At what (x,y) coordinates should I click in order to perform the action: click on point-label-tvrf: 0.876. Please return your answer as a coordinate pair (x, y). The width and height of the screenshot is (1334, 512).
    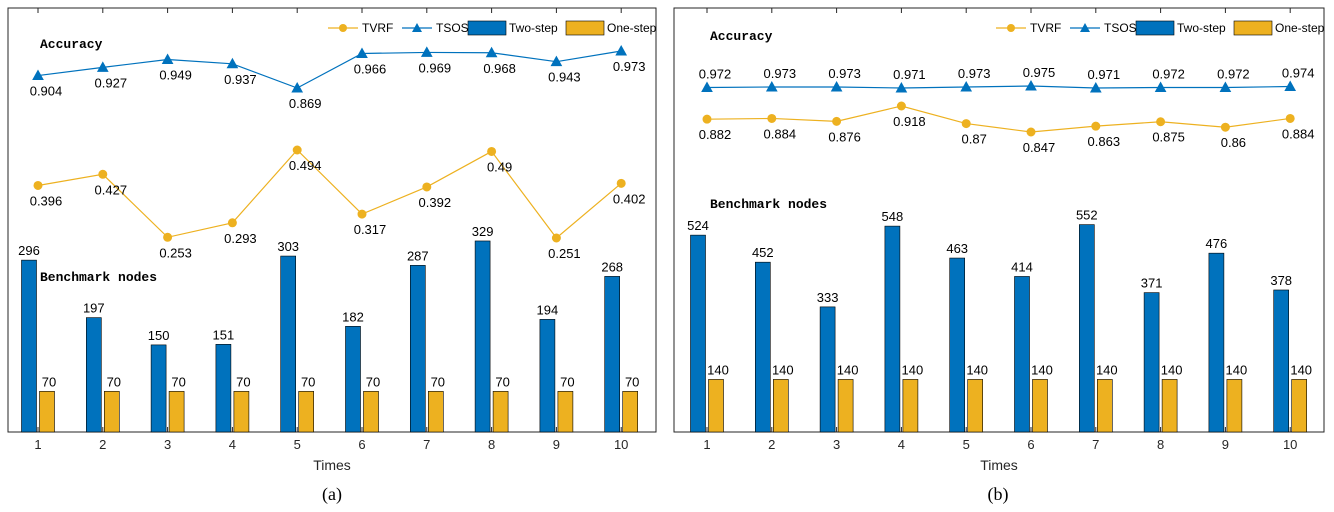
    Looking at the image, I should click on (844, 136).